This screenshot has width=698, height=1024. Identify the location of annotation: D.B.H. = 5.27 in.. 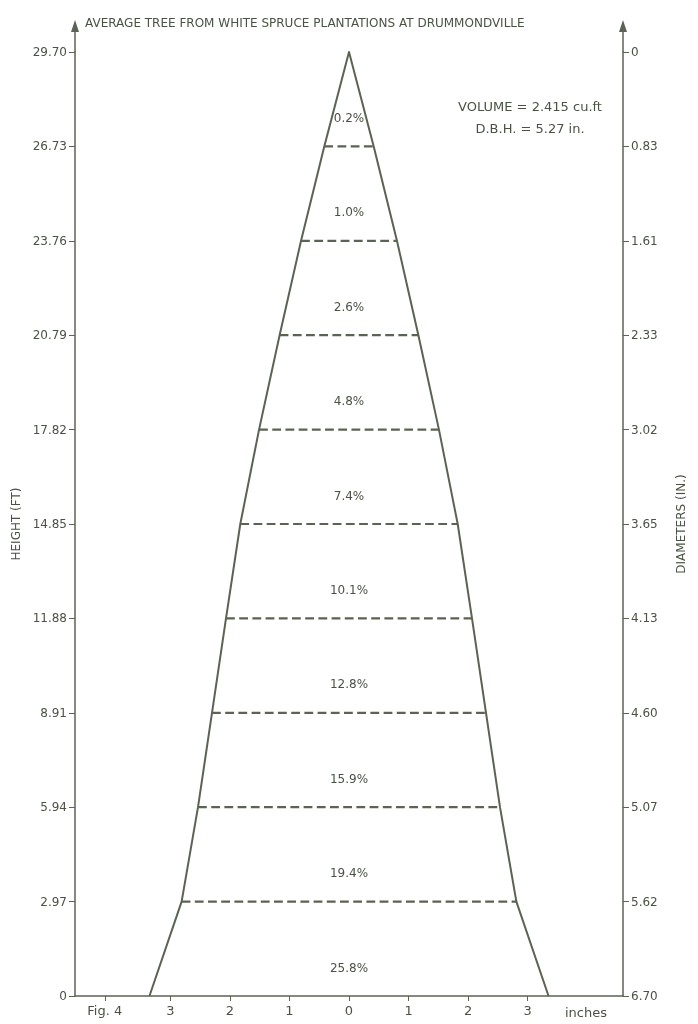
(530, 128).